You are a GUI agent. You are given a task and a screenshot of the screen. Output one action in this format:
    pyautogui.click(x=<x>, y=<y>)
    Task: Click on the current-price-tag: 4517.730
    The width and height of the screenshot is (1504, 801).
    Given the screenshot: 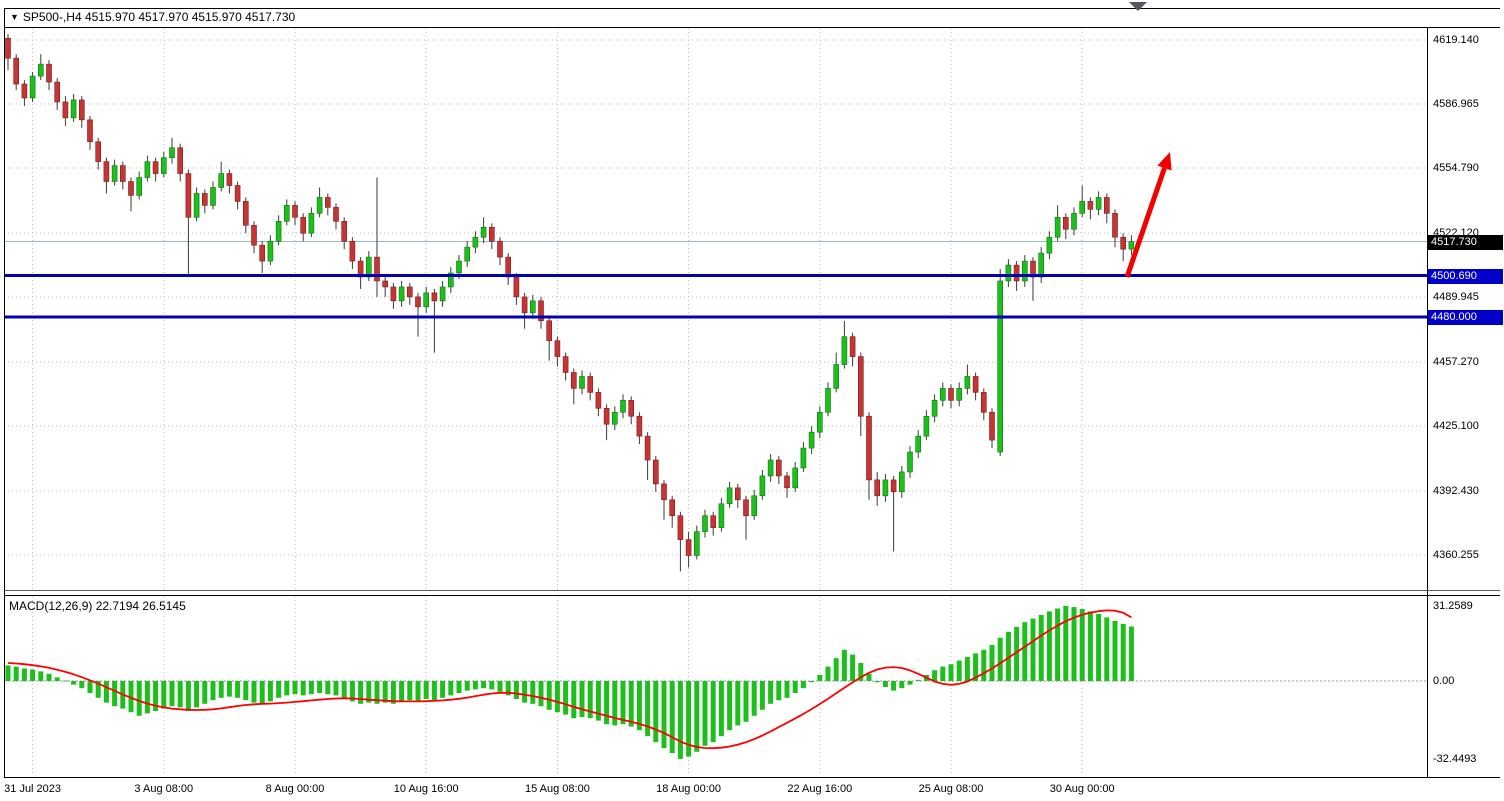 What is the action you would take?
    pyautogui.click(x=1465, y=242)
    